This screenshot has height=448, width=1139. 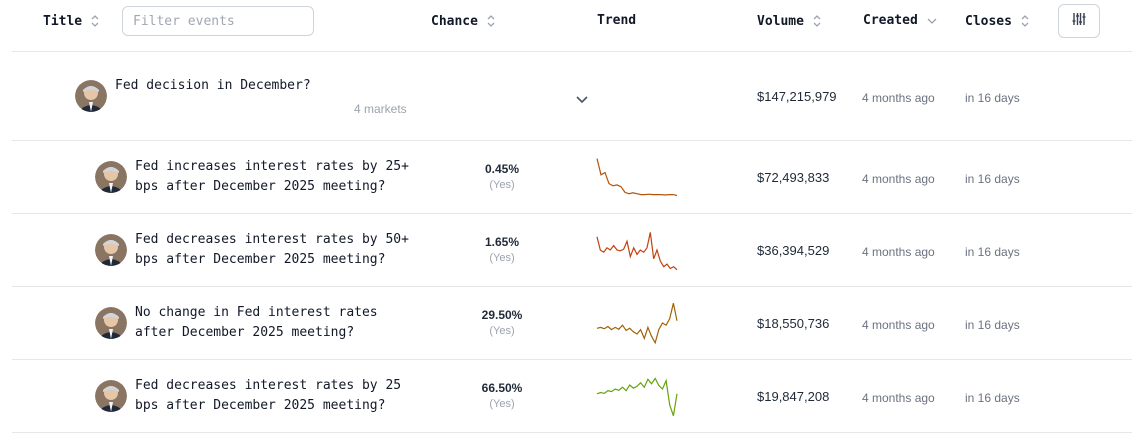 What do you see at coordinates (502, 242) in the screenshot?
I see `chance-value: 1.65%` at bounding box center [502, 242].